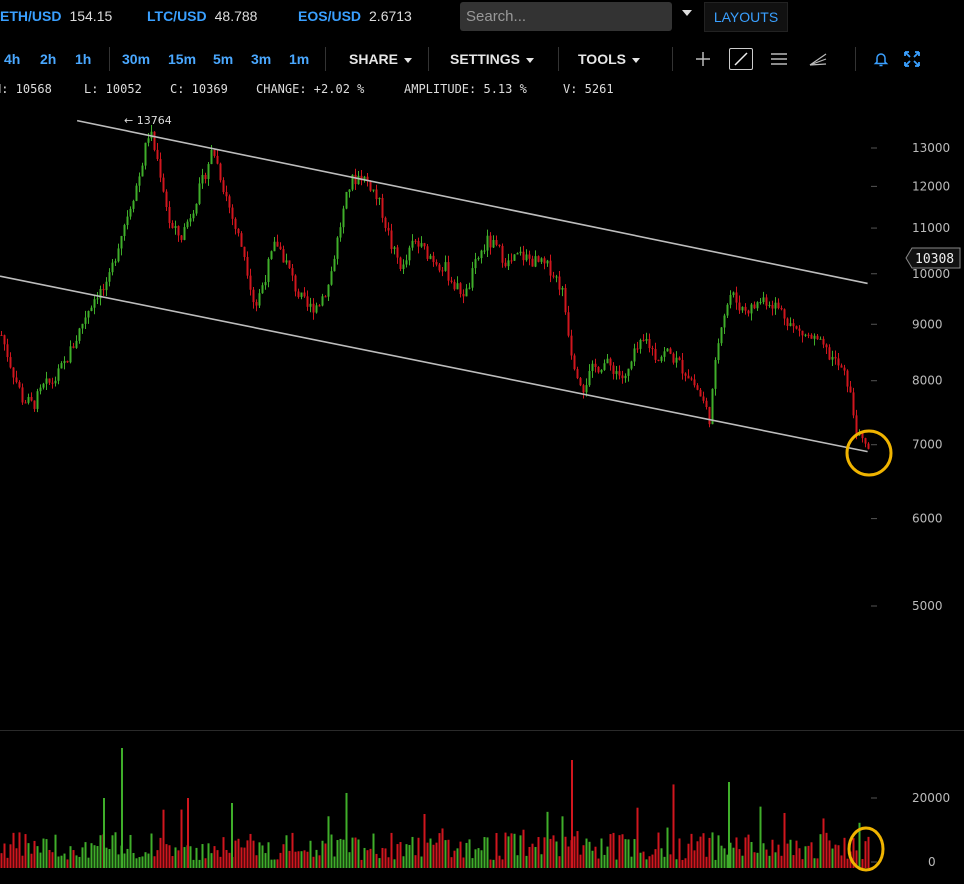  I want to click on caret-down-icon, so click(408, 60).